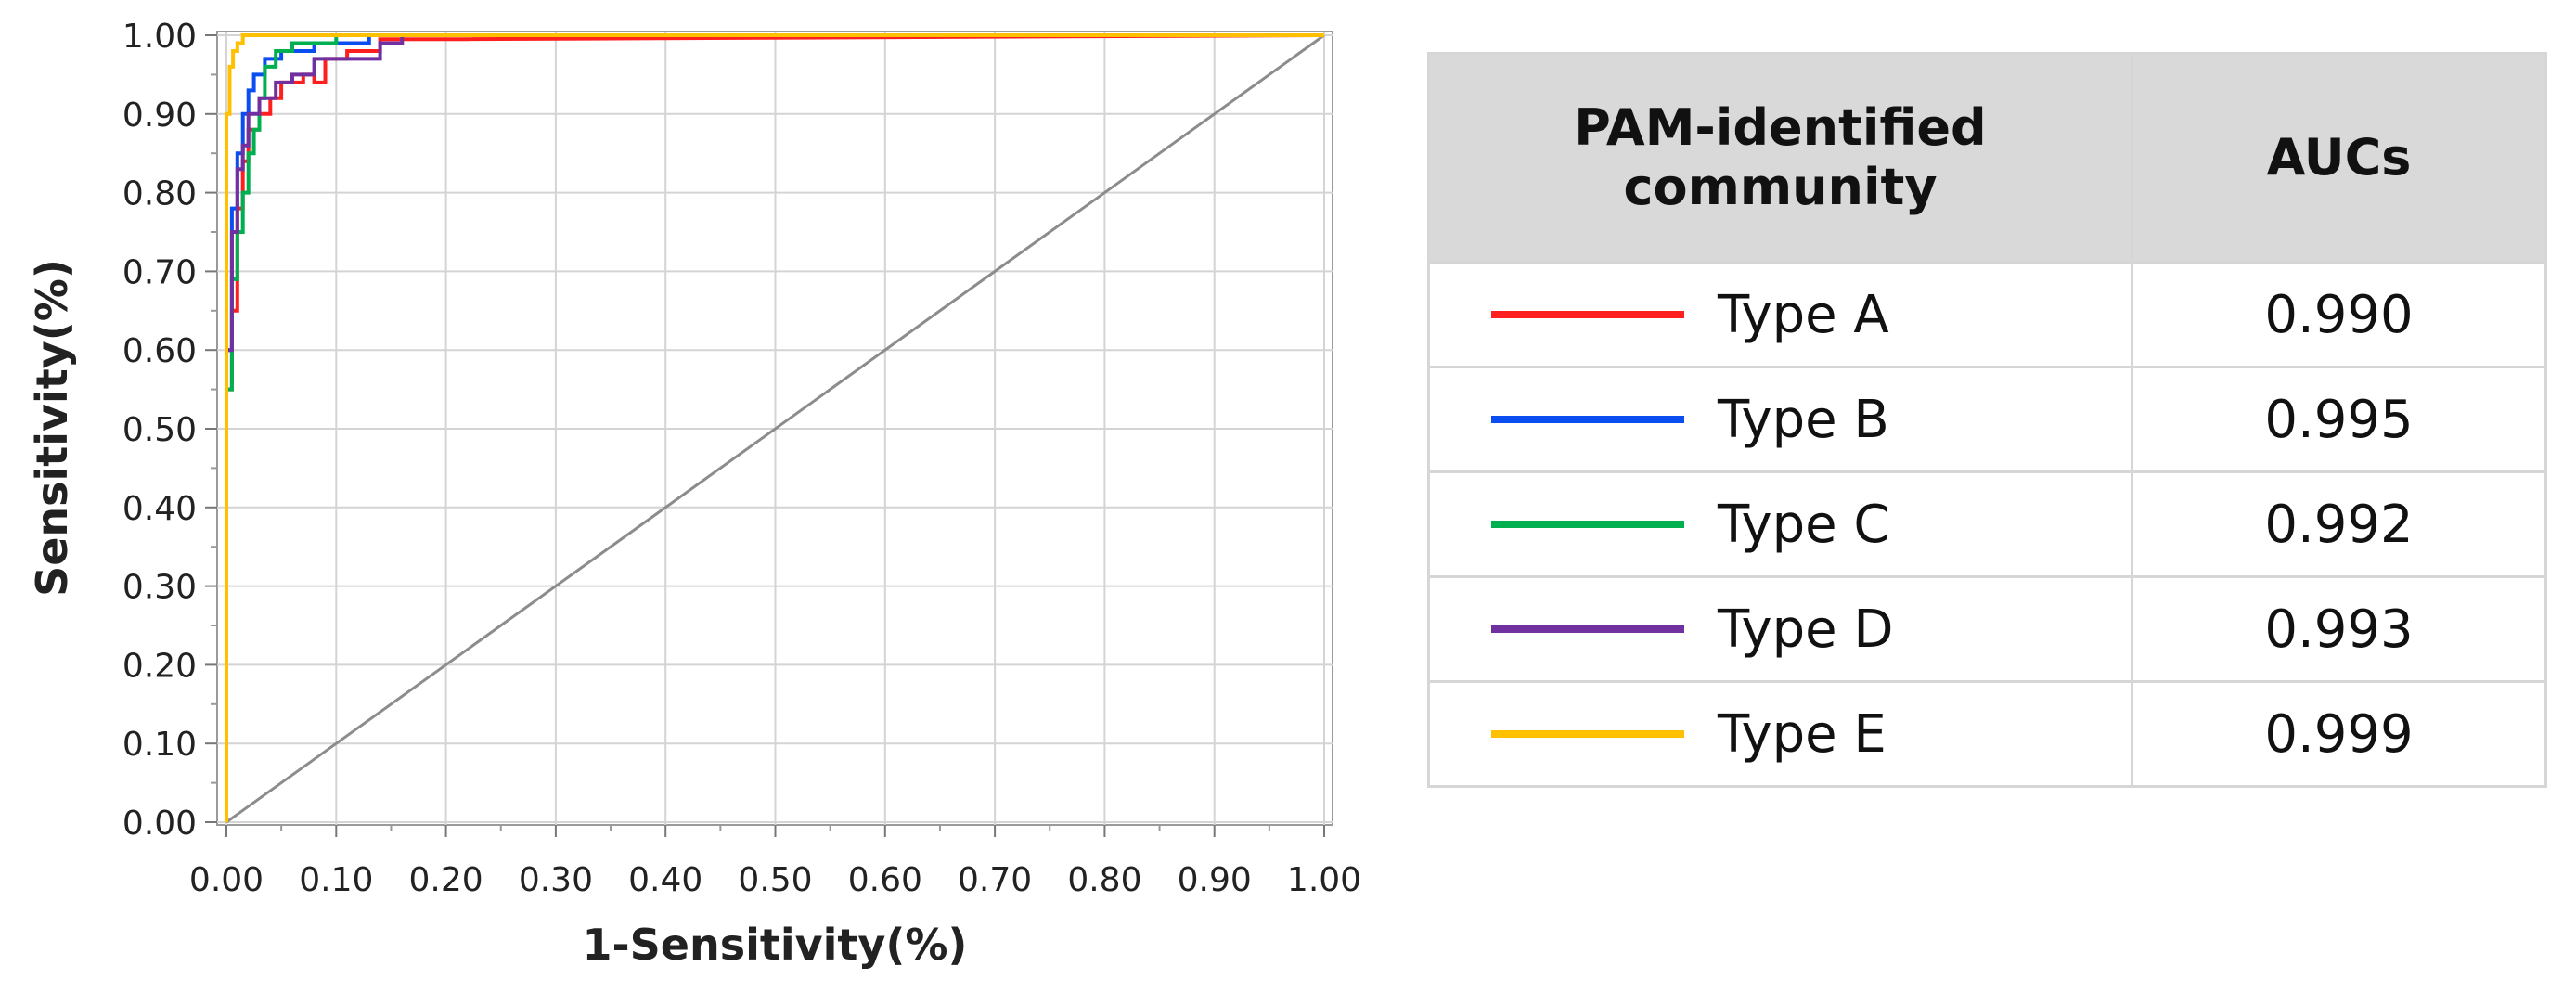  What do you see at coordinates (159, 588) in the screenshot?
I see `y-tick-label: 0.30` at bounding box center [159, 588].